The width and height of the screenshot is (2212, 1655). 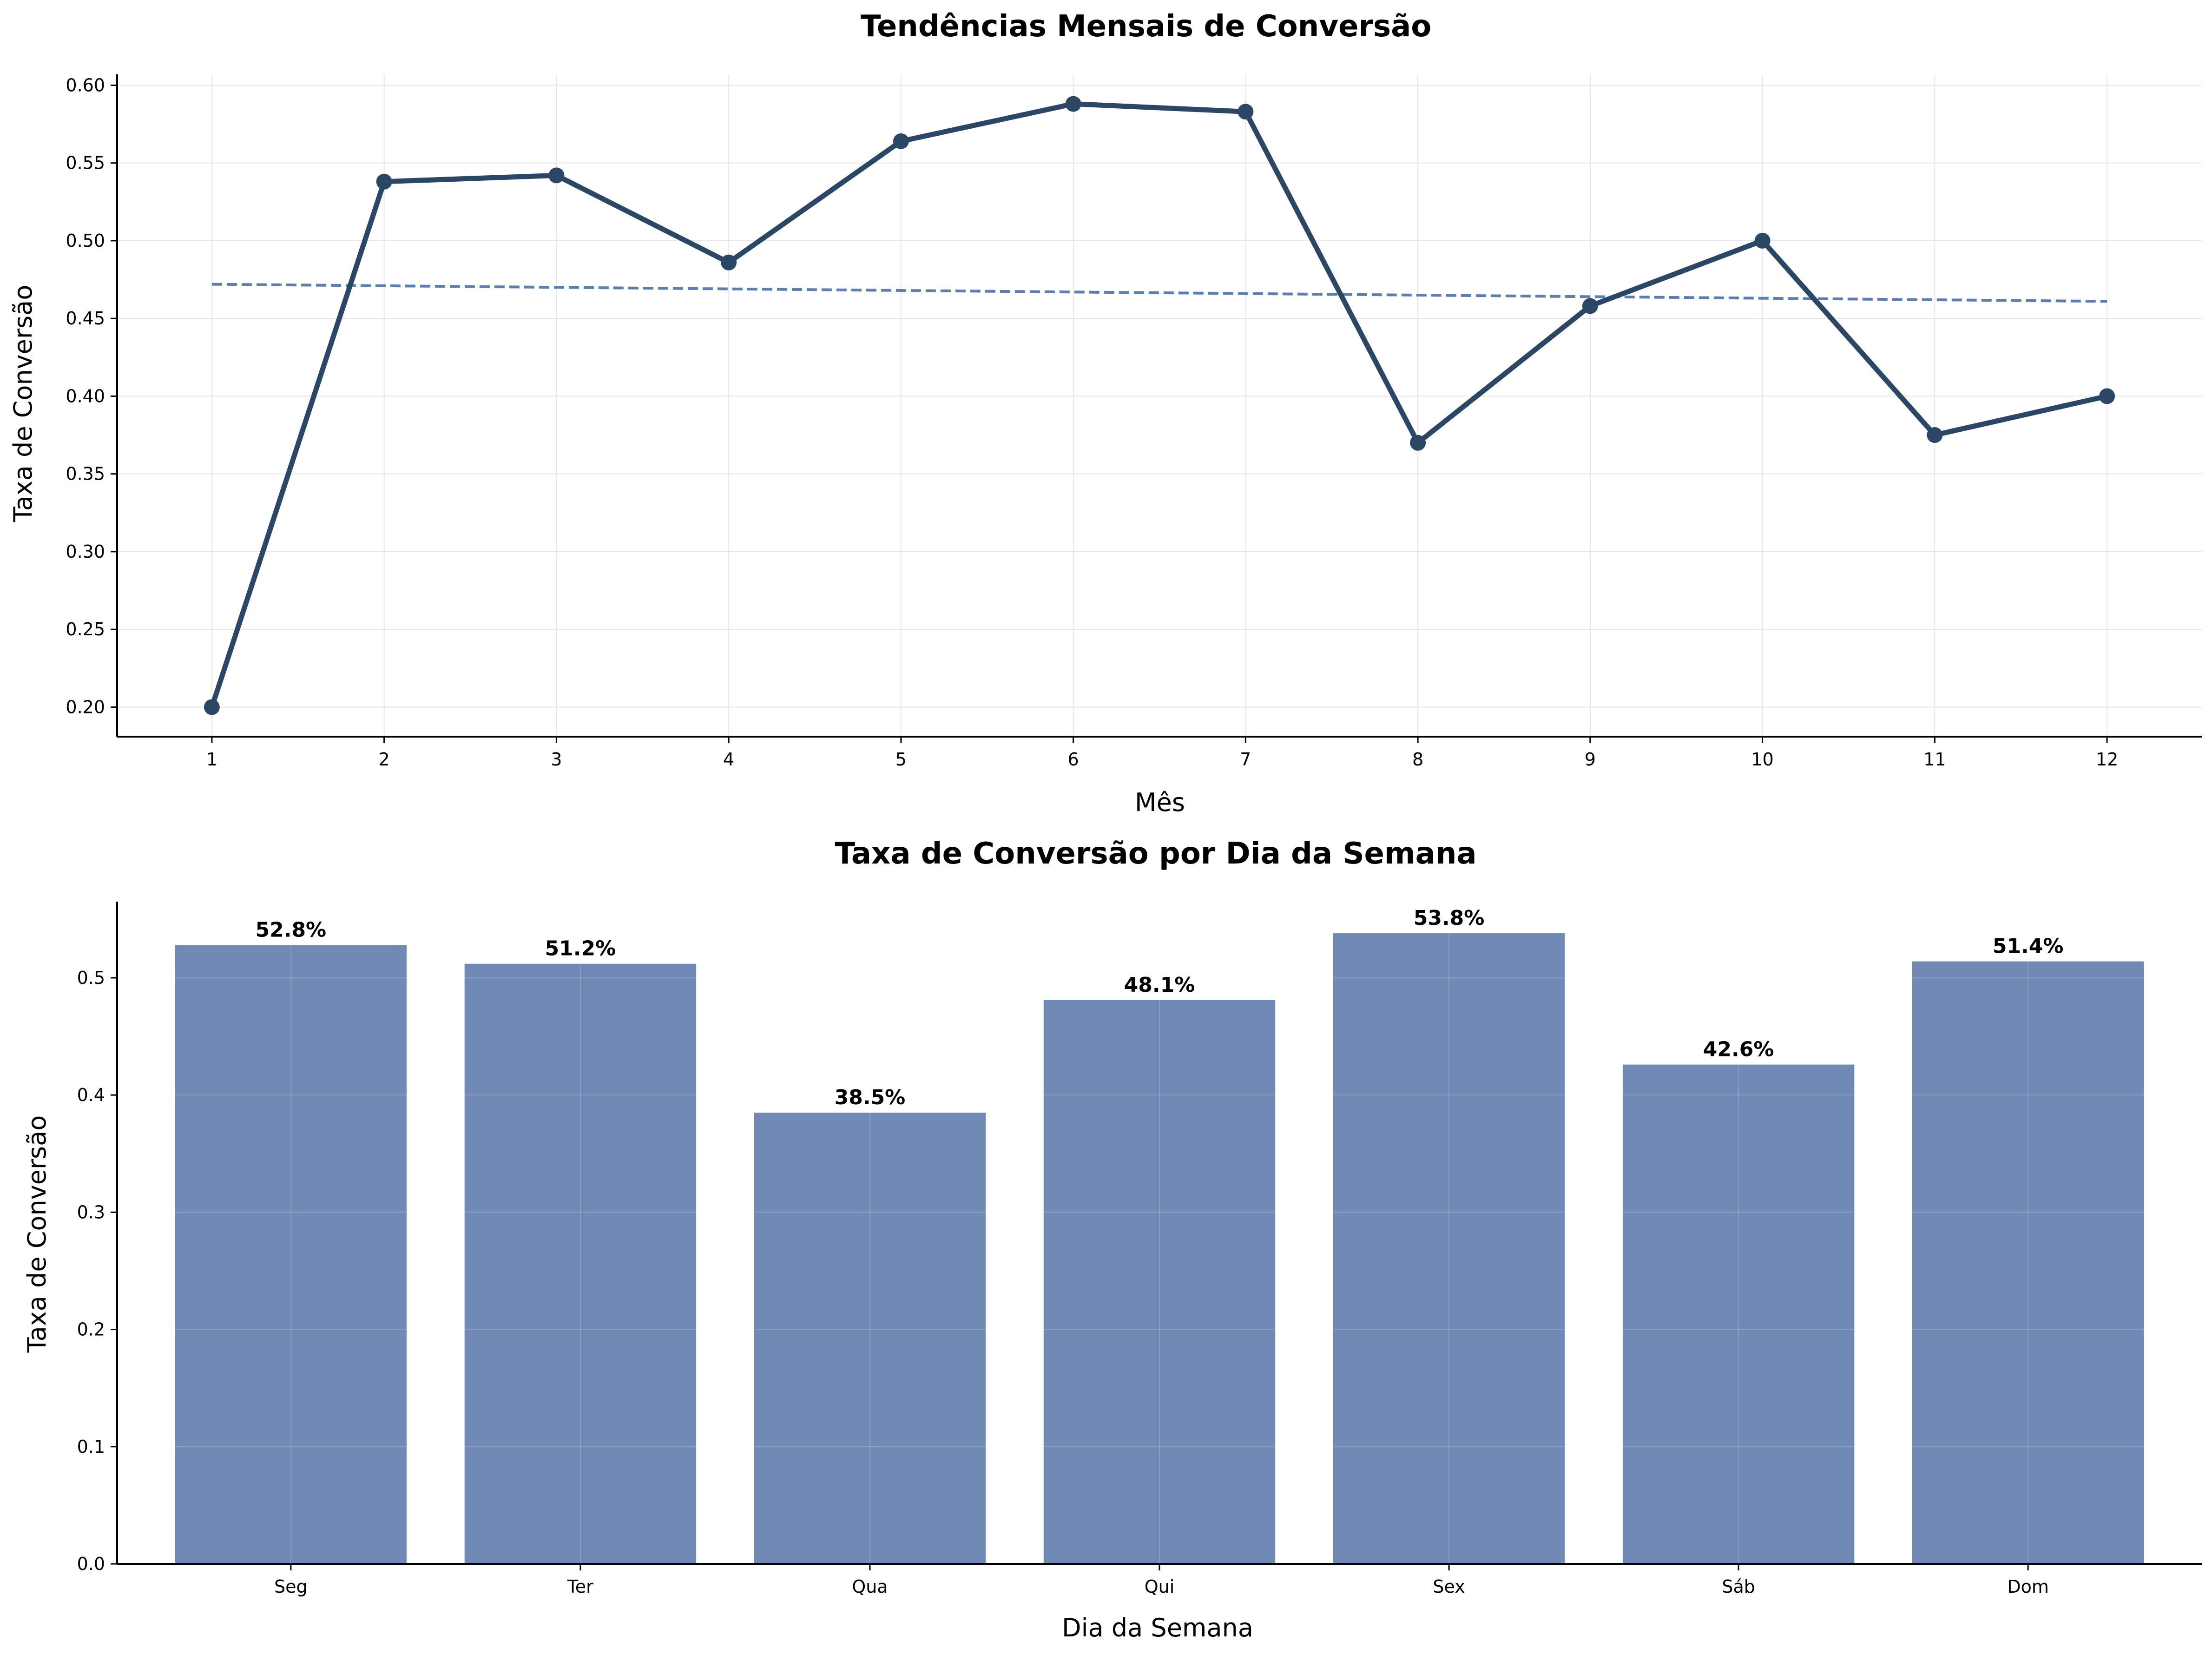 I want to click on chart1-x-tick-label: 8, so click(x=1417, y=760).